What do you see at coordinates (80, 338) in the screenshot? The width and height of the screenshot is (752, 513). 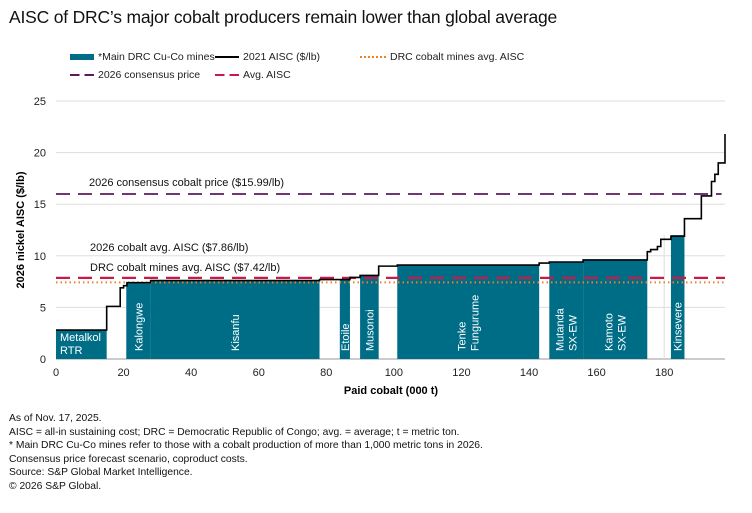 I see `bar-label: Metalkol` at bounding box center [80, 338].